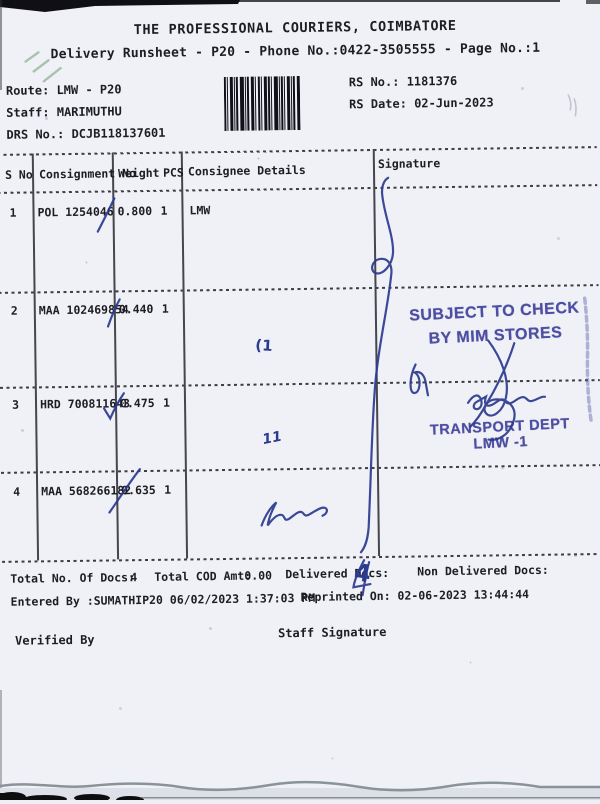 The image size is (600, 804). Describe the element at coordinates (136, 309) in the screenshot. I see `table-row-2-weight: 0.440` at that location.